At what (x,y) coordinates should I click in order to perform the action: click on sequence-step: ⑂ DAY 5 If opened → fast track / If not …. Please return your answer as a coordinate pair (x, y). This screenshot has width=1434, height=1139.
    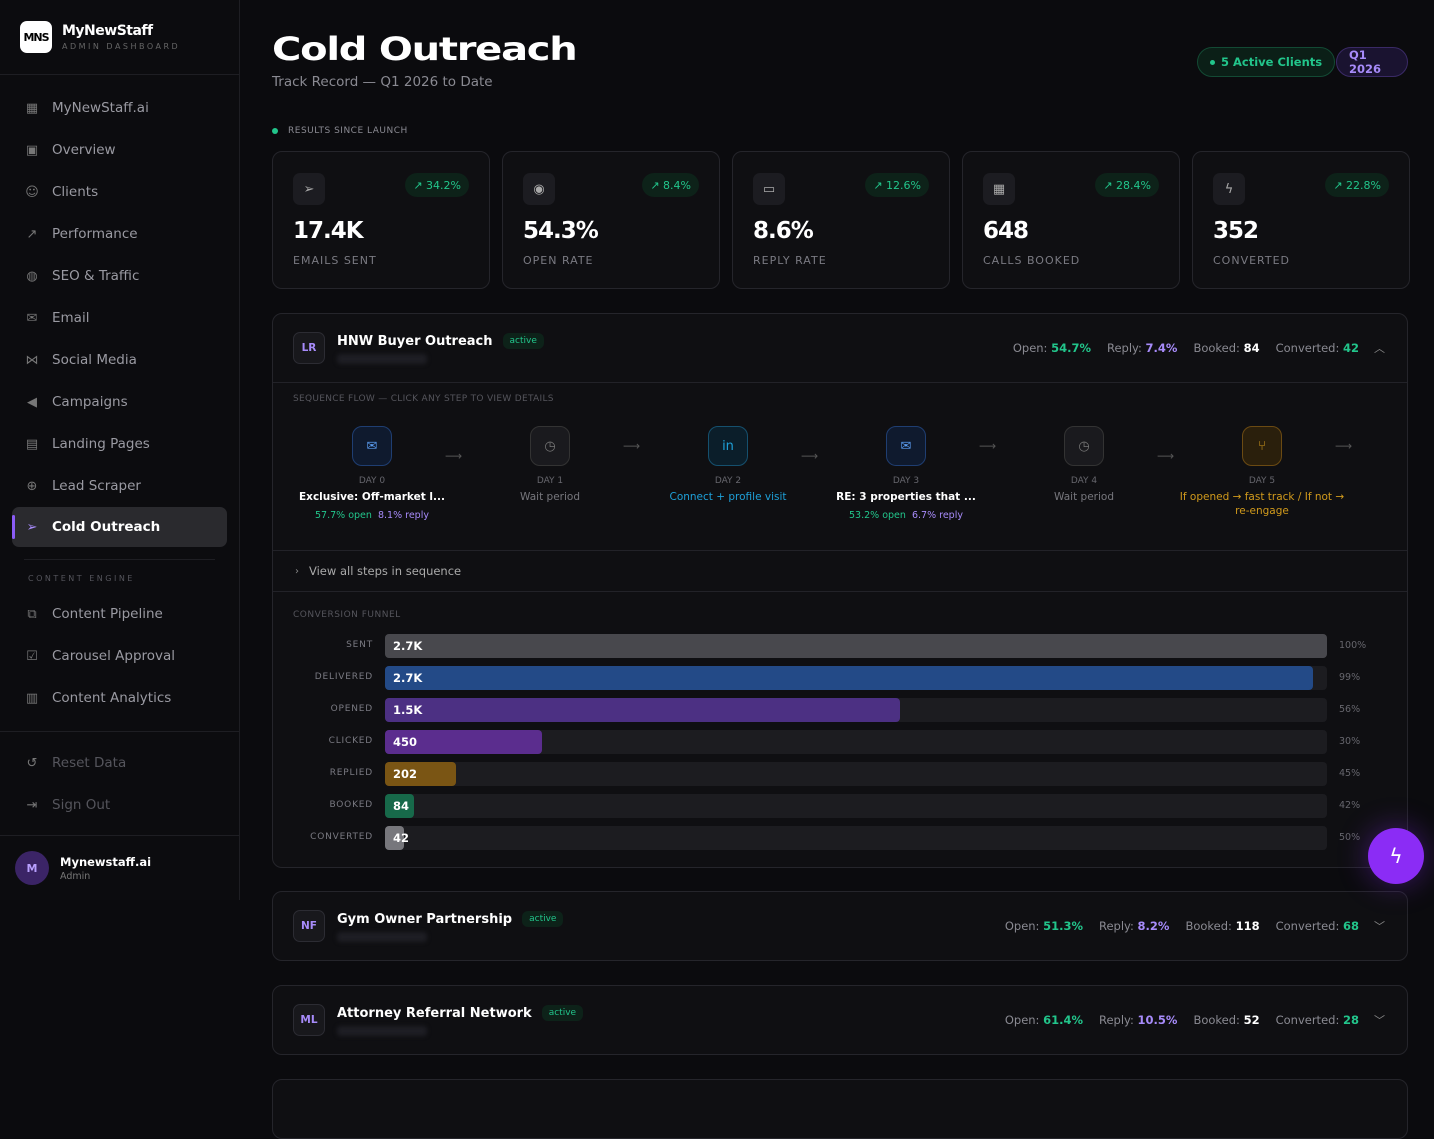
    Looking at the image, I should click on (1262, 472).